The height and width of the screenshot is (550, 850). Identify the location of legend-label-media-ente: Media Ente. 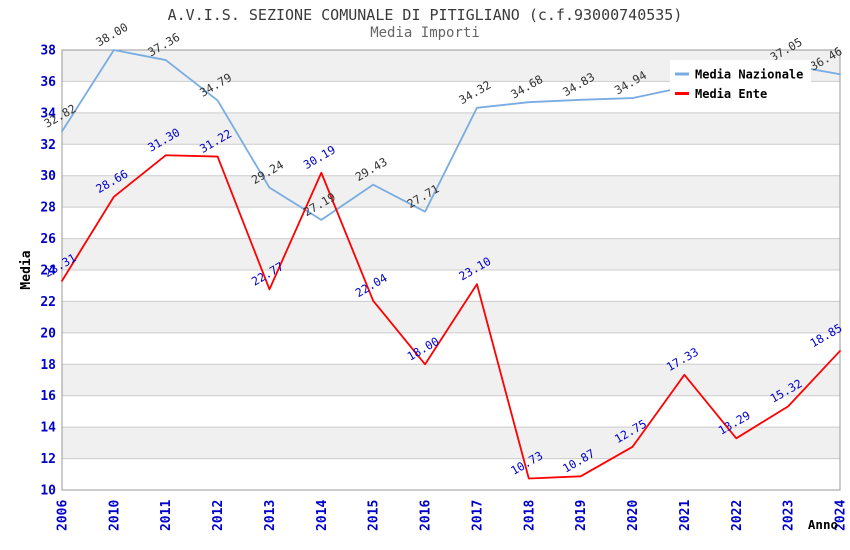
(731, 94).